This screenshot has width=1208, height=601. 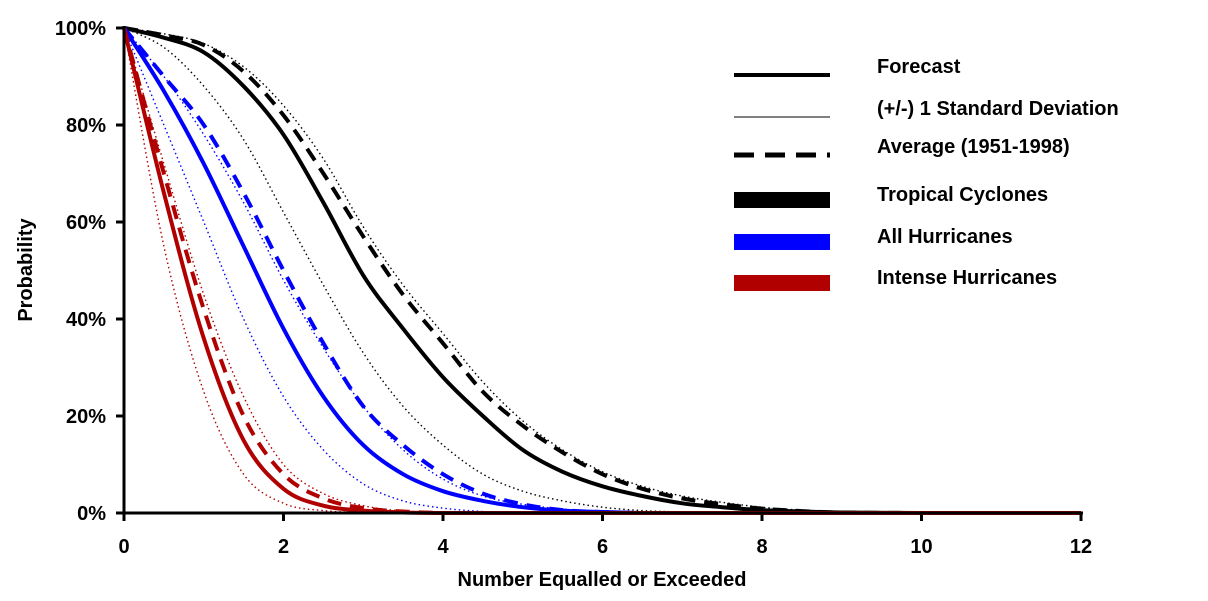 I want to click on y-tick-label: 0%, so click(x=91, y=514).